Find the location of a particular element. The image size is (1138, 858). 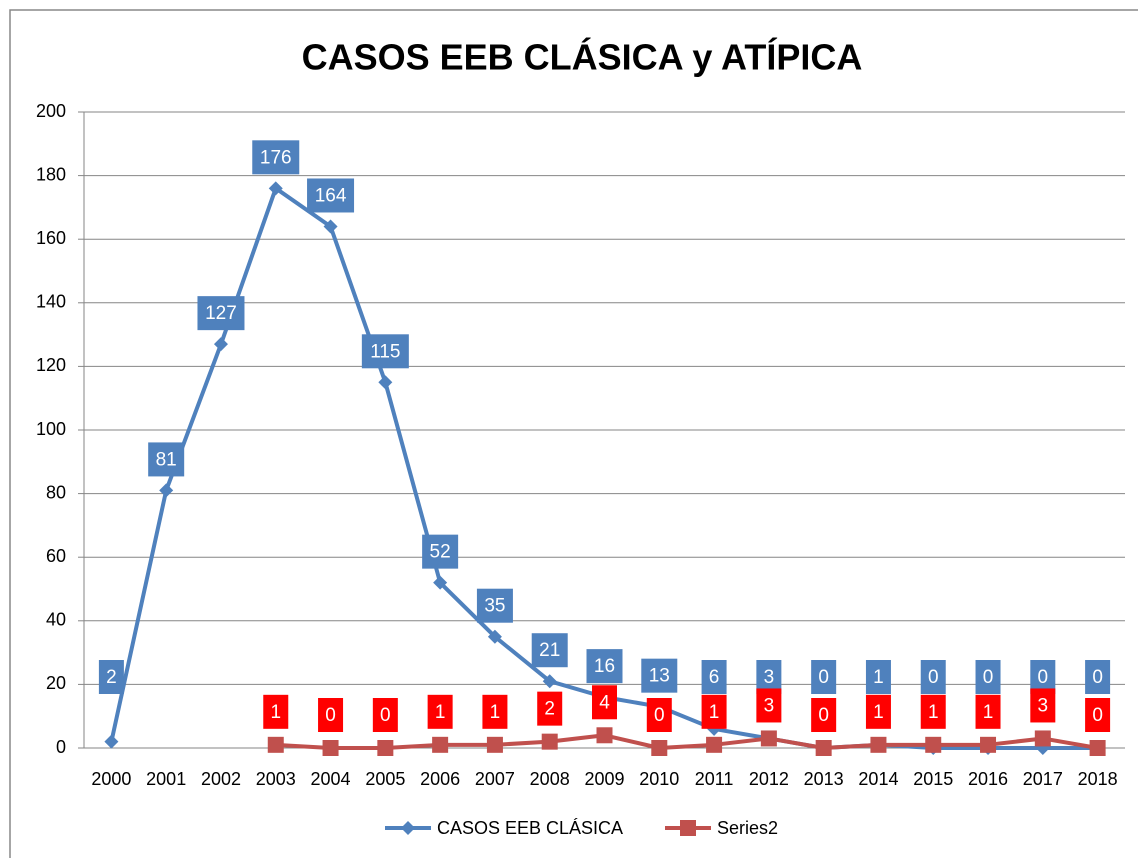

x-tick-label: 2003 is located at coordinates (276, 779).